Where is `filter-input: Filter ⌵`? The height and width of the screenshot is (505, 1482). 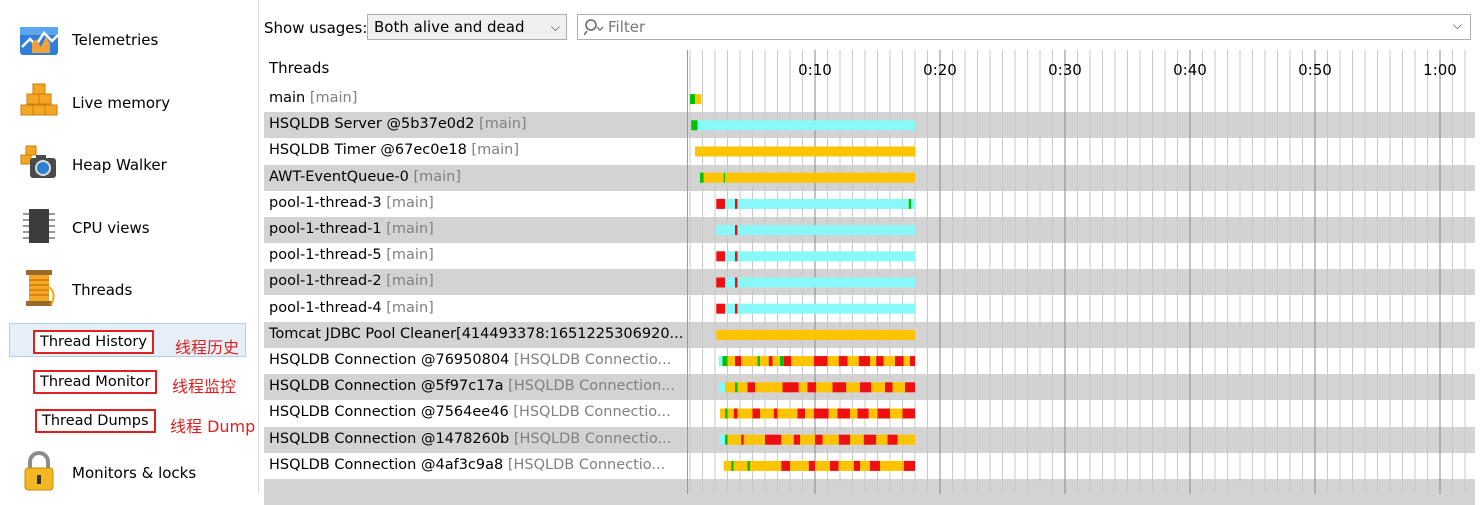
filter-input: Filter ⌵ is located at coordinates (1024, 27).